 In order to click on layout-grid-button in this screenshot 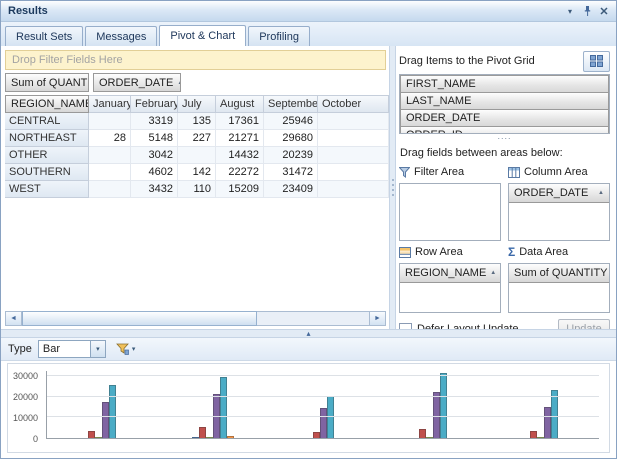, I will do `click(596, 61)`.